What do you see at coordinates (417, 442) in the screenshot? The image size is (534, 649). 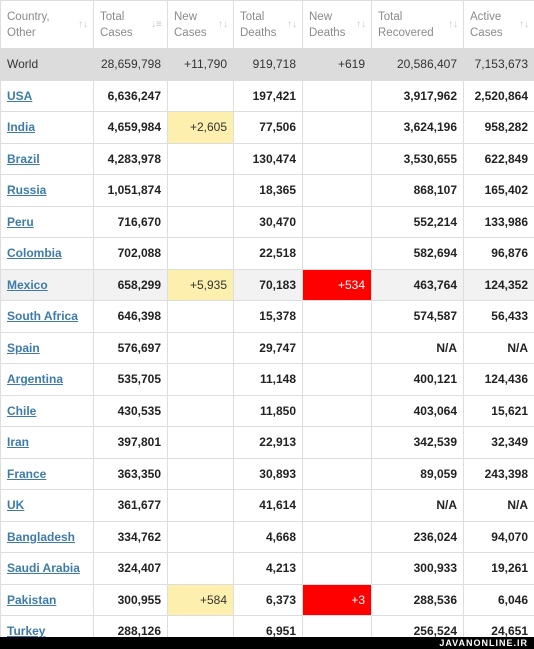 I see `cell-total-recovered: 342,539` at bounding box center [417, 442].